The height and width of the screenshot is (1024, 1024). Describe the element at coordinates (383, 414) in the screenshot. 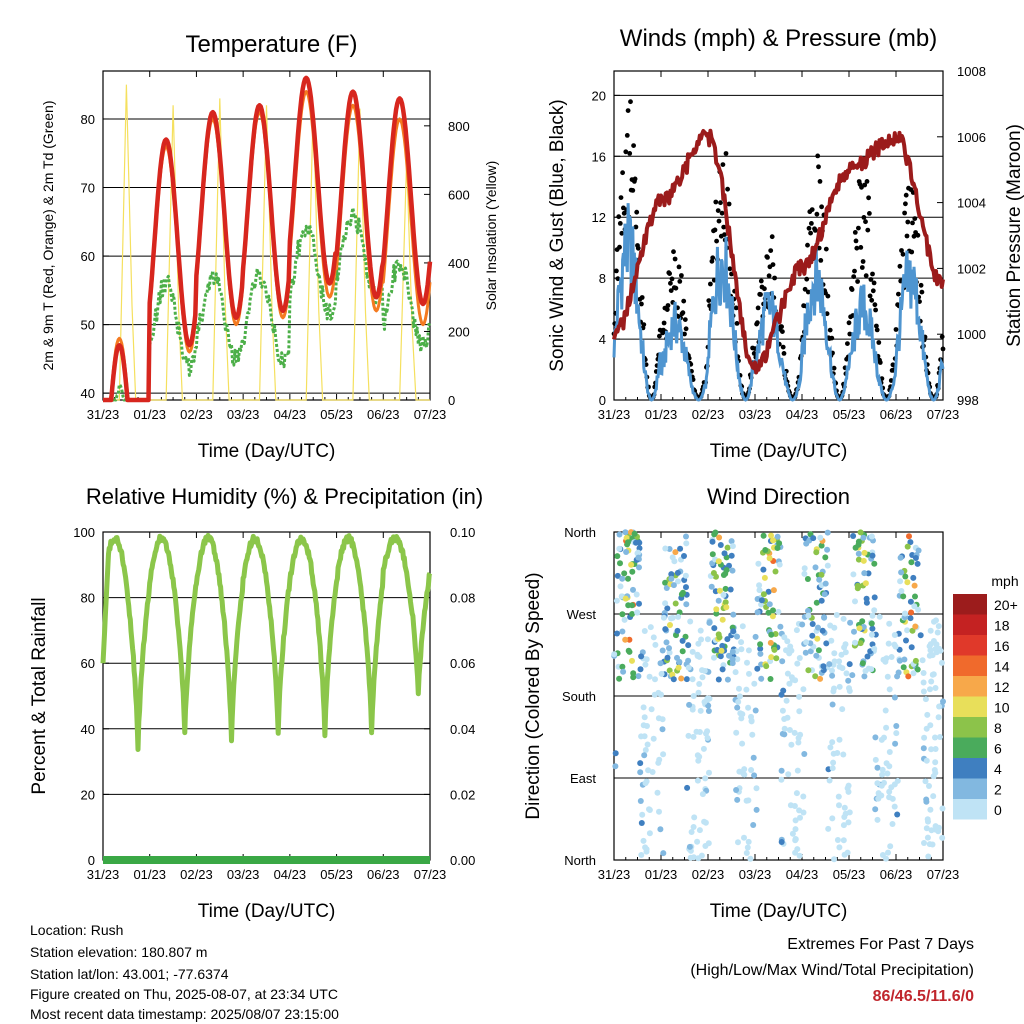

I see `x-tick-label: 06/23` at that location.